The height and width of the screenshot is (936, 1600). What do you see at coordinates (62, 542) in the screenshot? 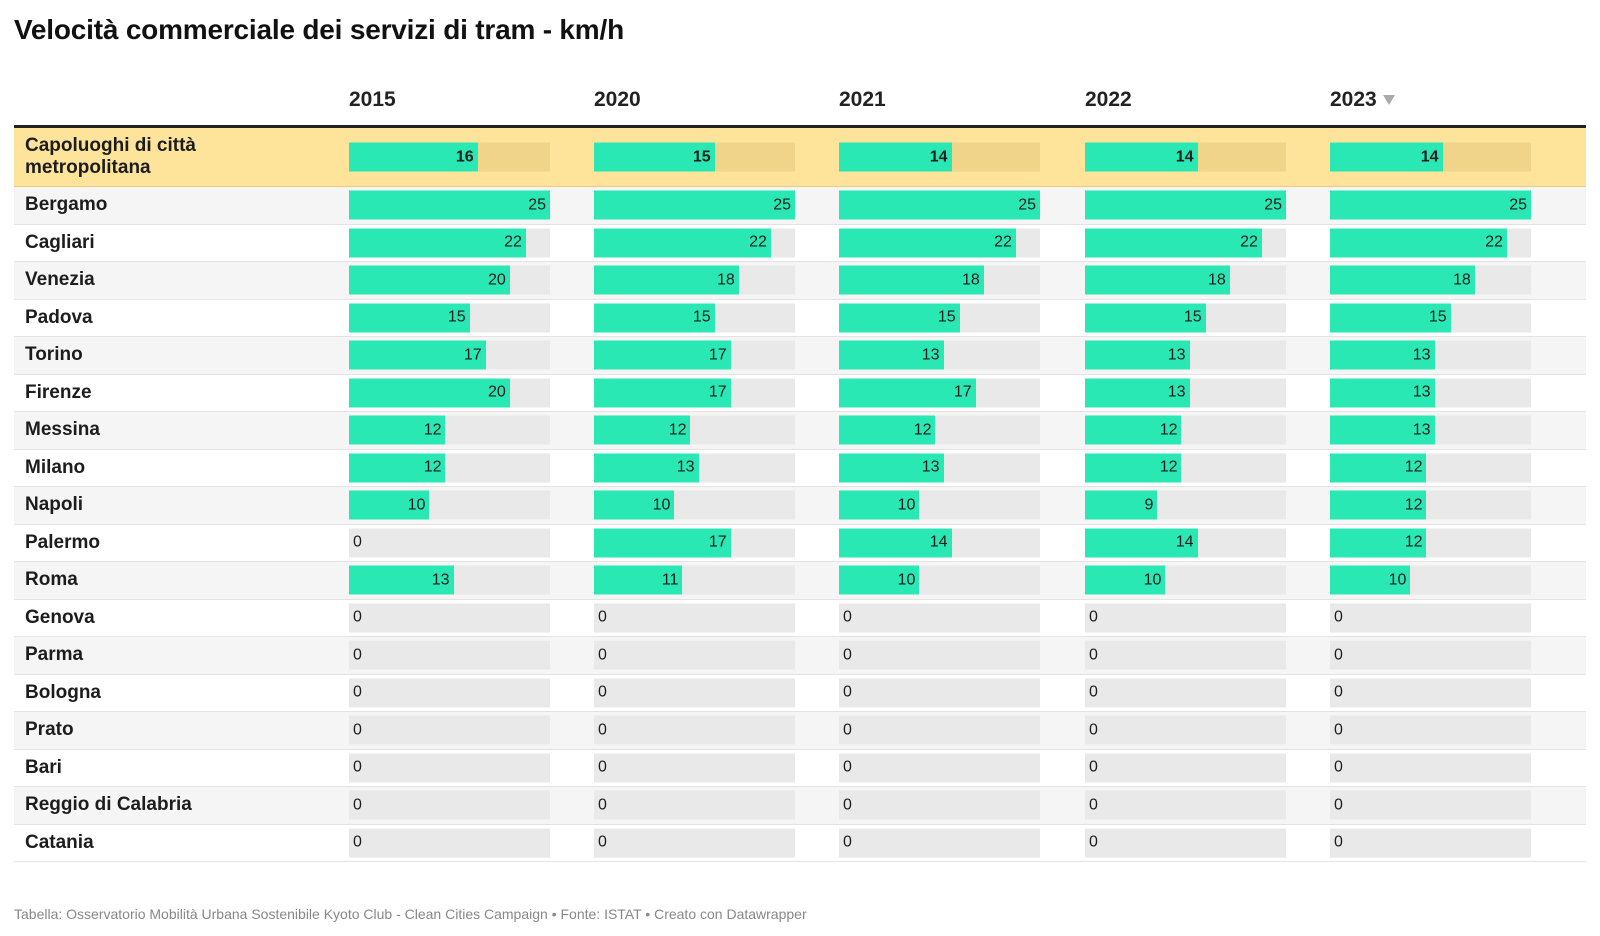
I see `row-label: Palermo` at bounding box center [62, 542].